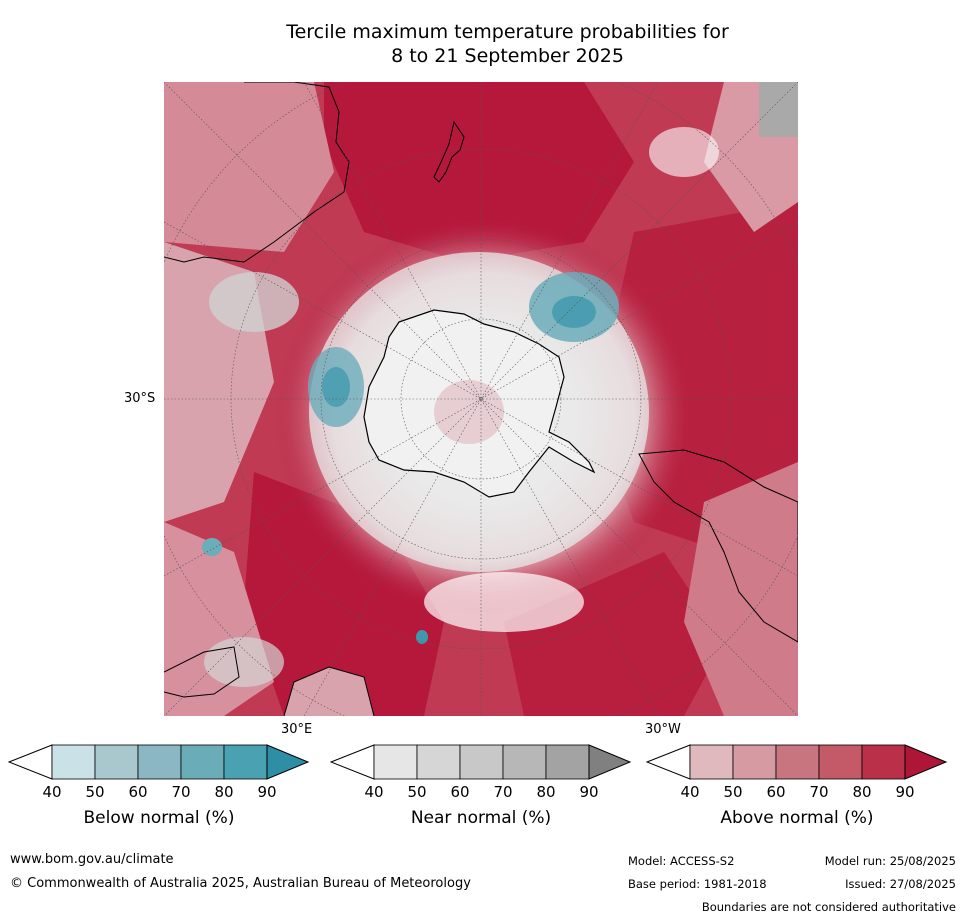 This screenshot has width=965, height=919. I want to click on near-tick: 60, so click(460, 792).